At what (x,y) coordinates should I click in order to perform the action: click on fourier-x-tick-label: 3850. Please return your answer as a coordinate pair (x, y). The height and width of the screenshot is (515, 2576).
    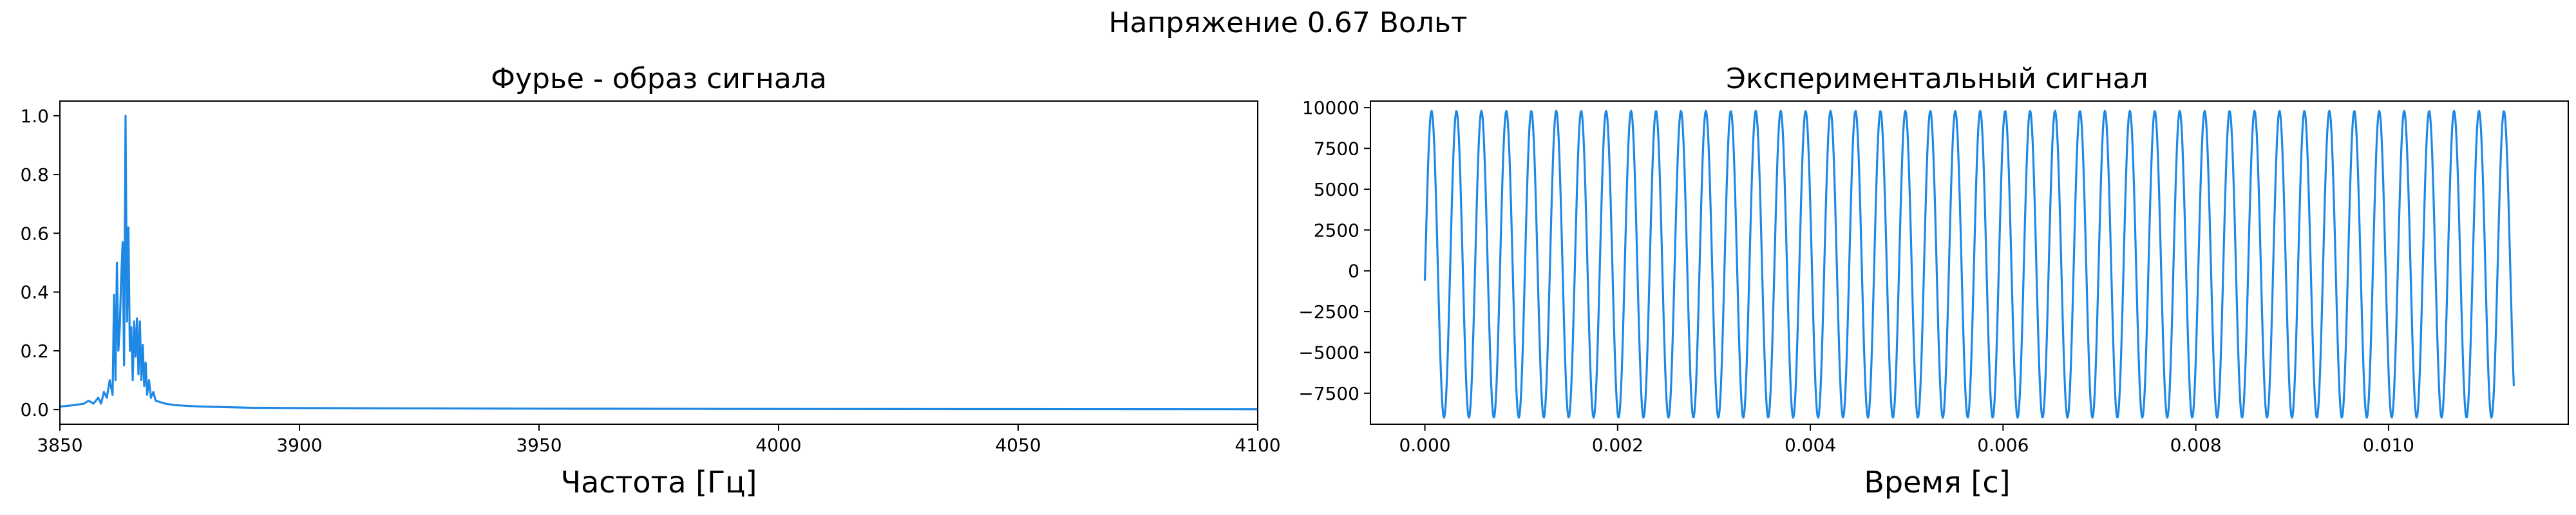
    Looking at the image, I should click on (60, 446).